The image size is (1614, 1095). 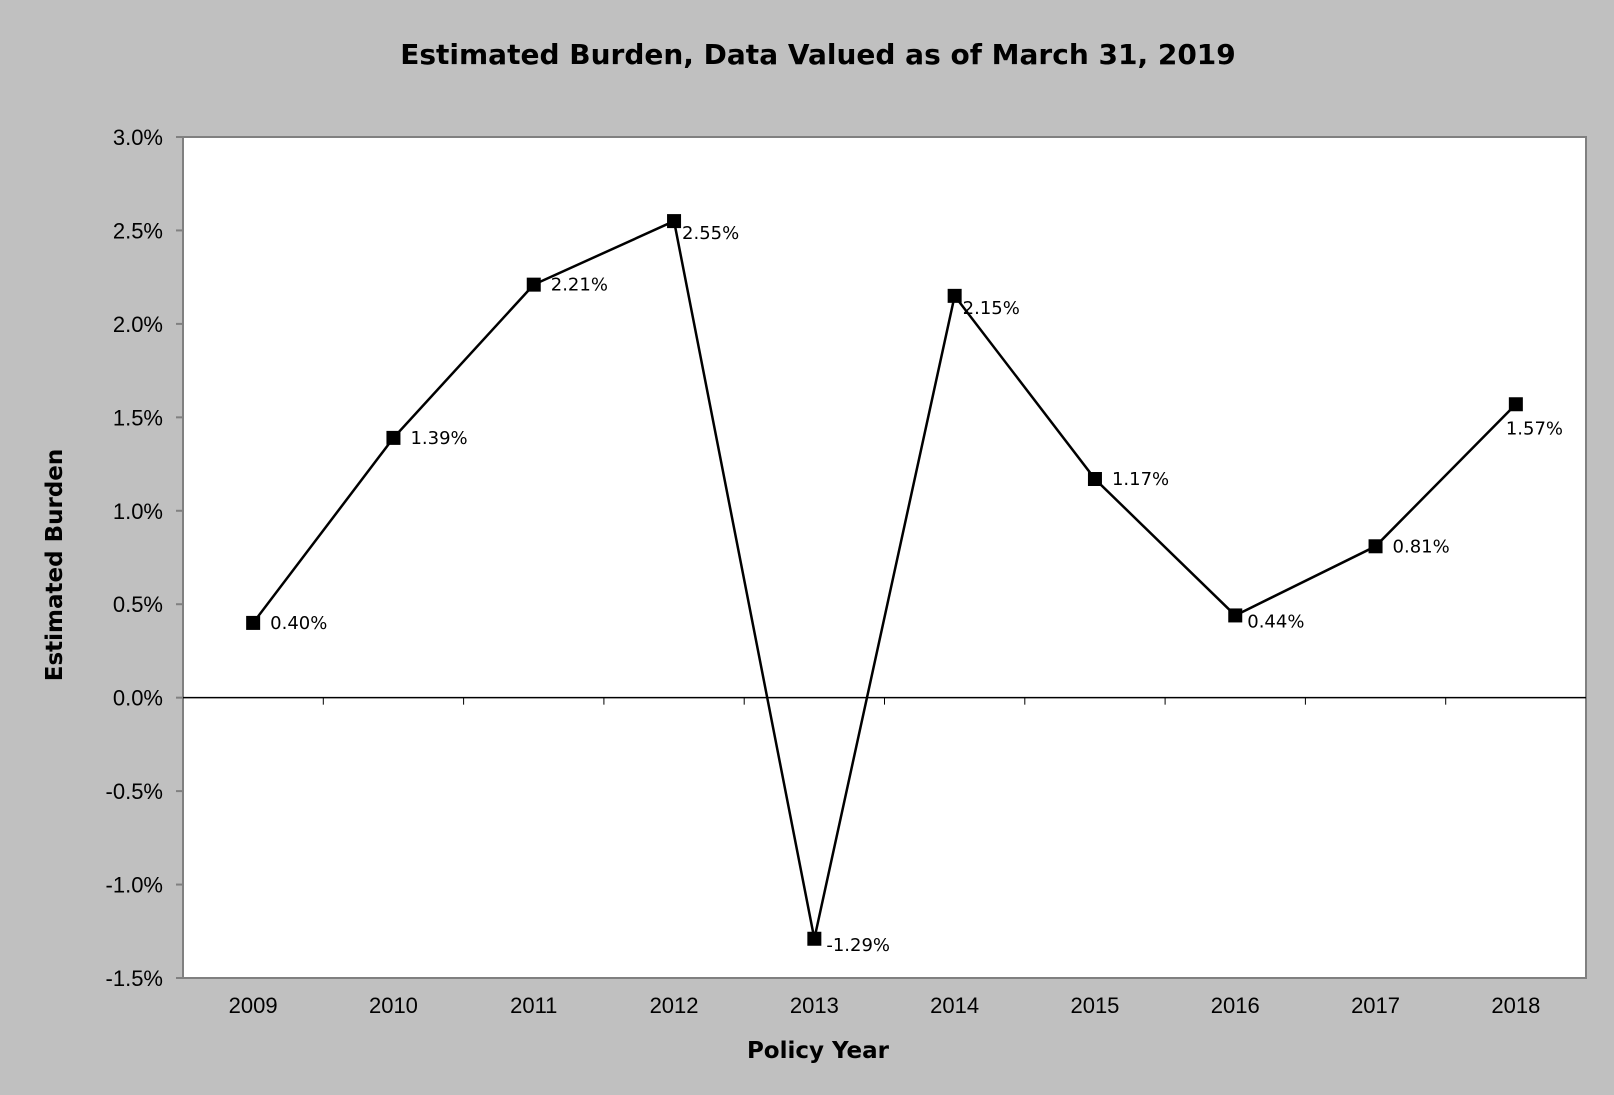 What do you see at coordinates (818, 1051) in the screenshot?
I see `x-axis-title: Policy Year` at bounding box center [818, 1051].